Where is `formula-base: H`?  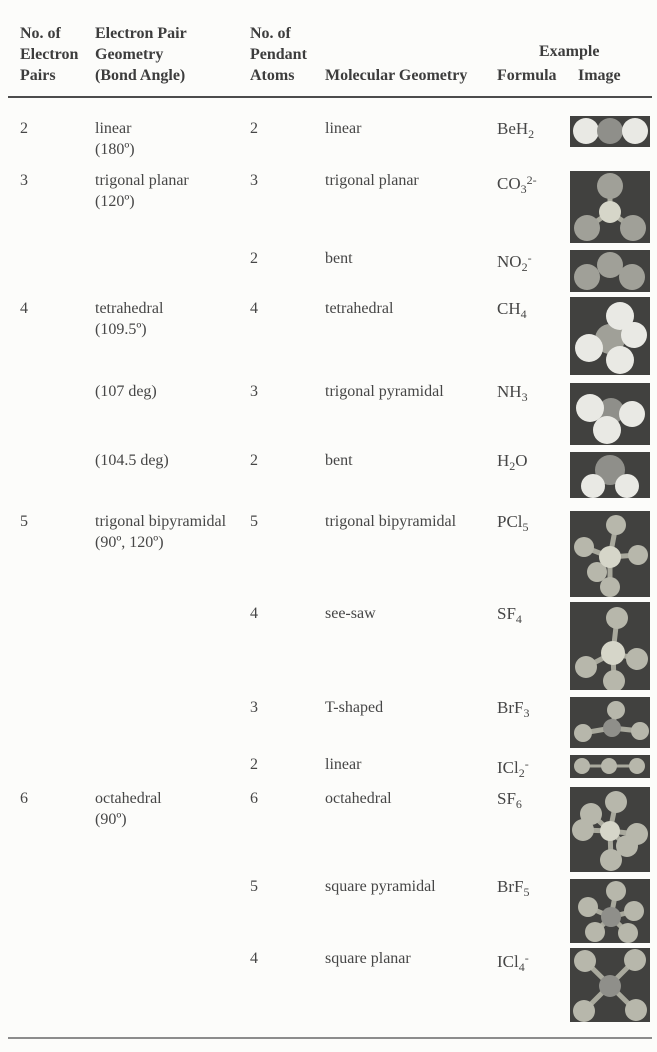 formula-base: H is located at coordinates (503, 460).